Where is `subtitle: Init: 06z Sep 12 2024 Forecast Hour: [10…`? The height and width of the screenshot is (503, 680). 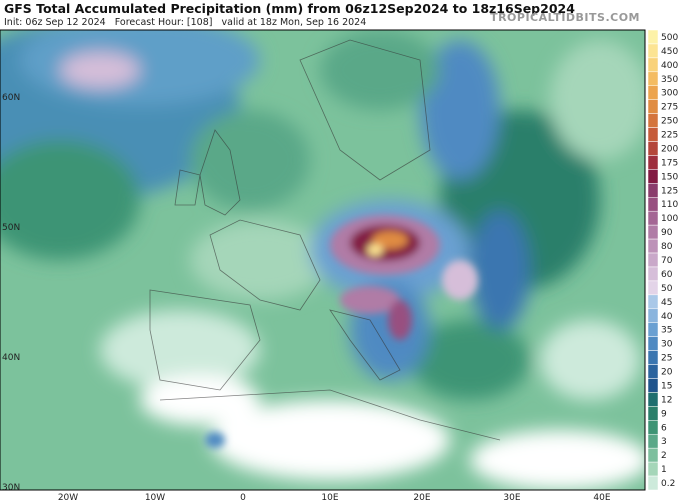
subtitle: Init: 06z Sep 12 2024 Forecast Hour: [10… is located at coordinates (185, 22).